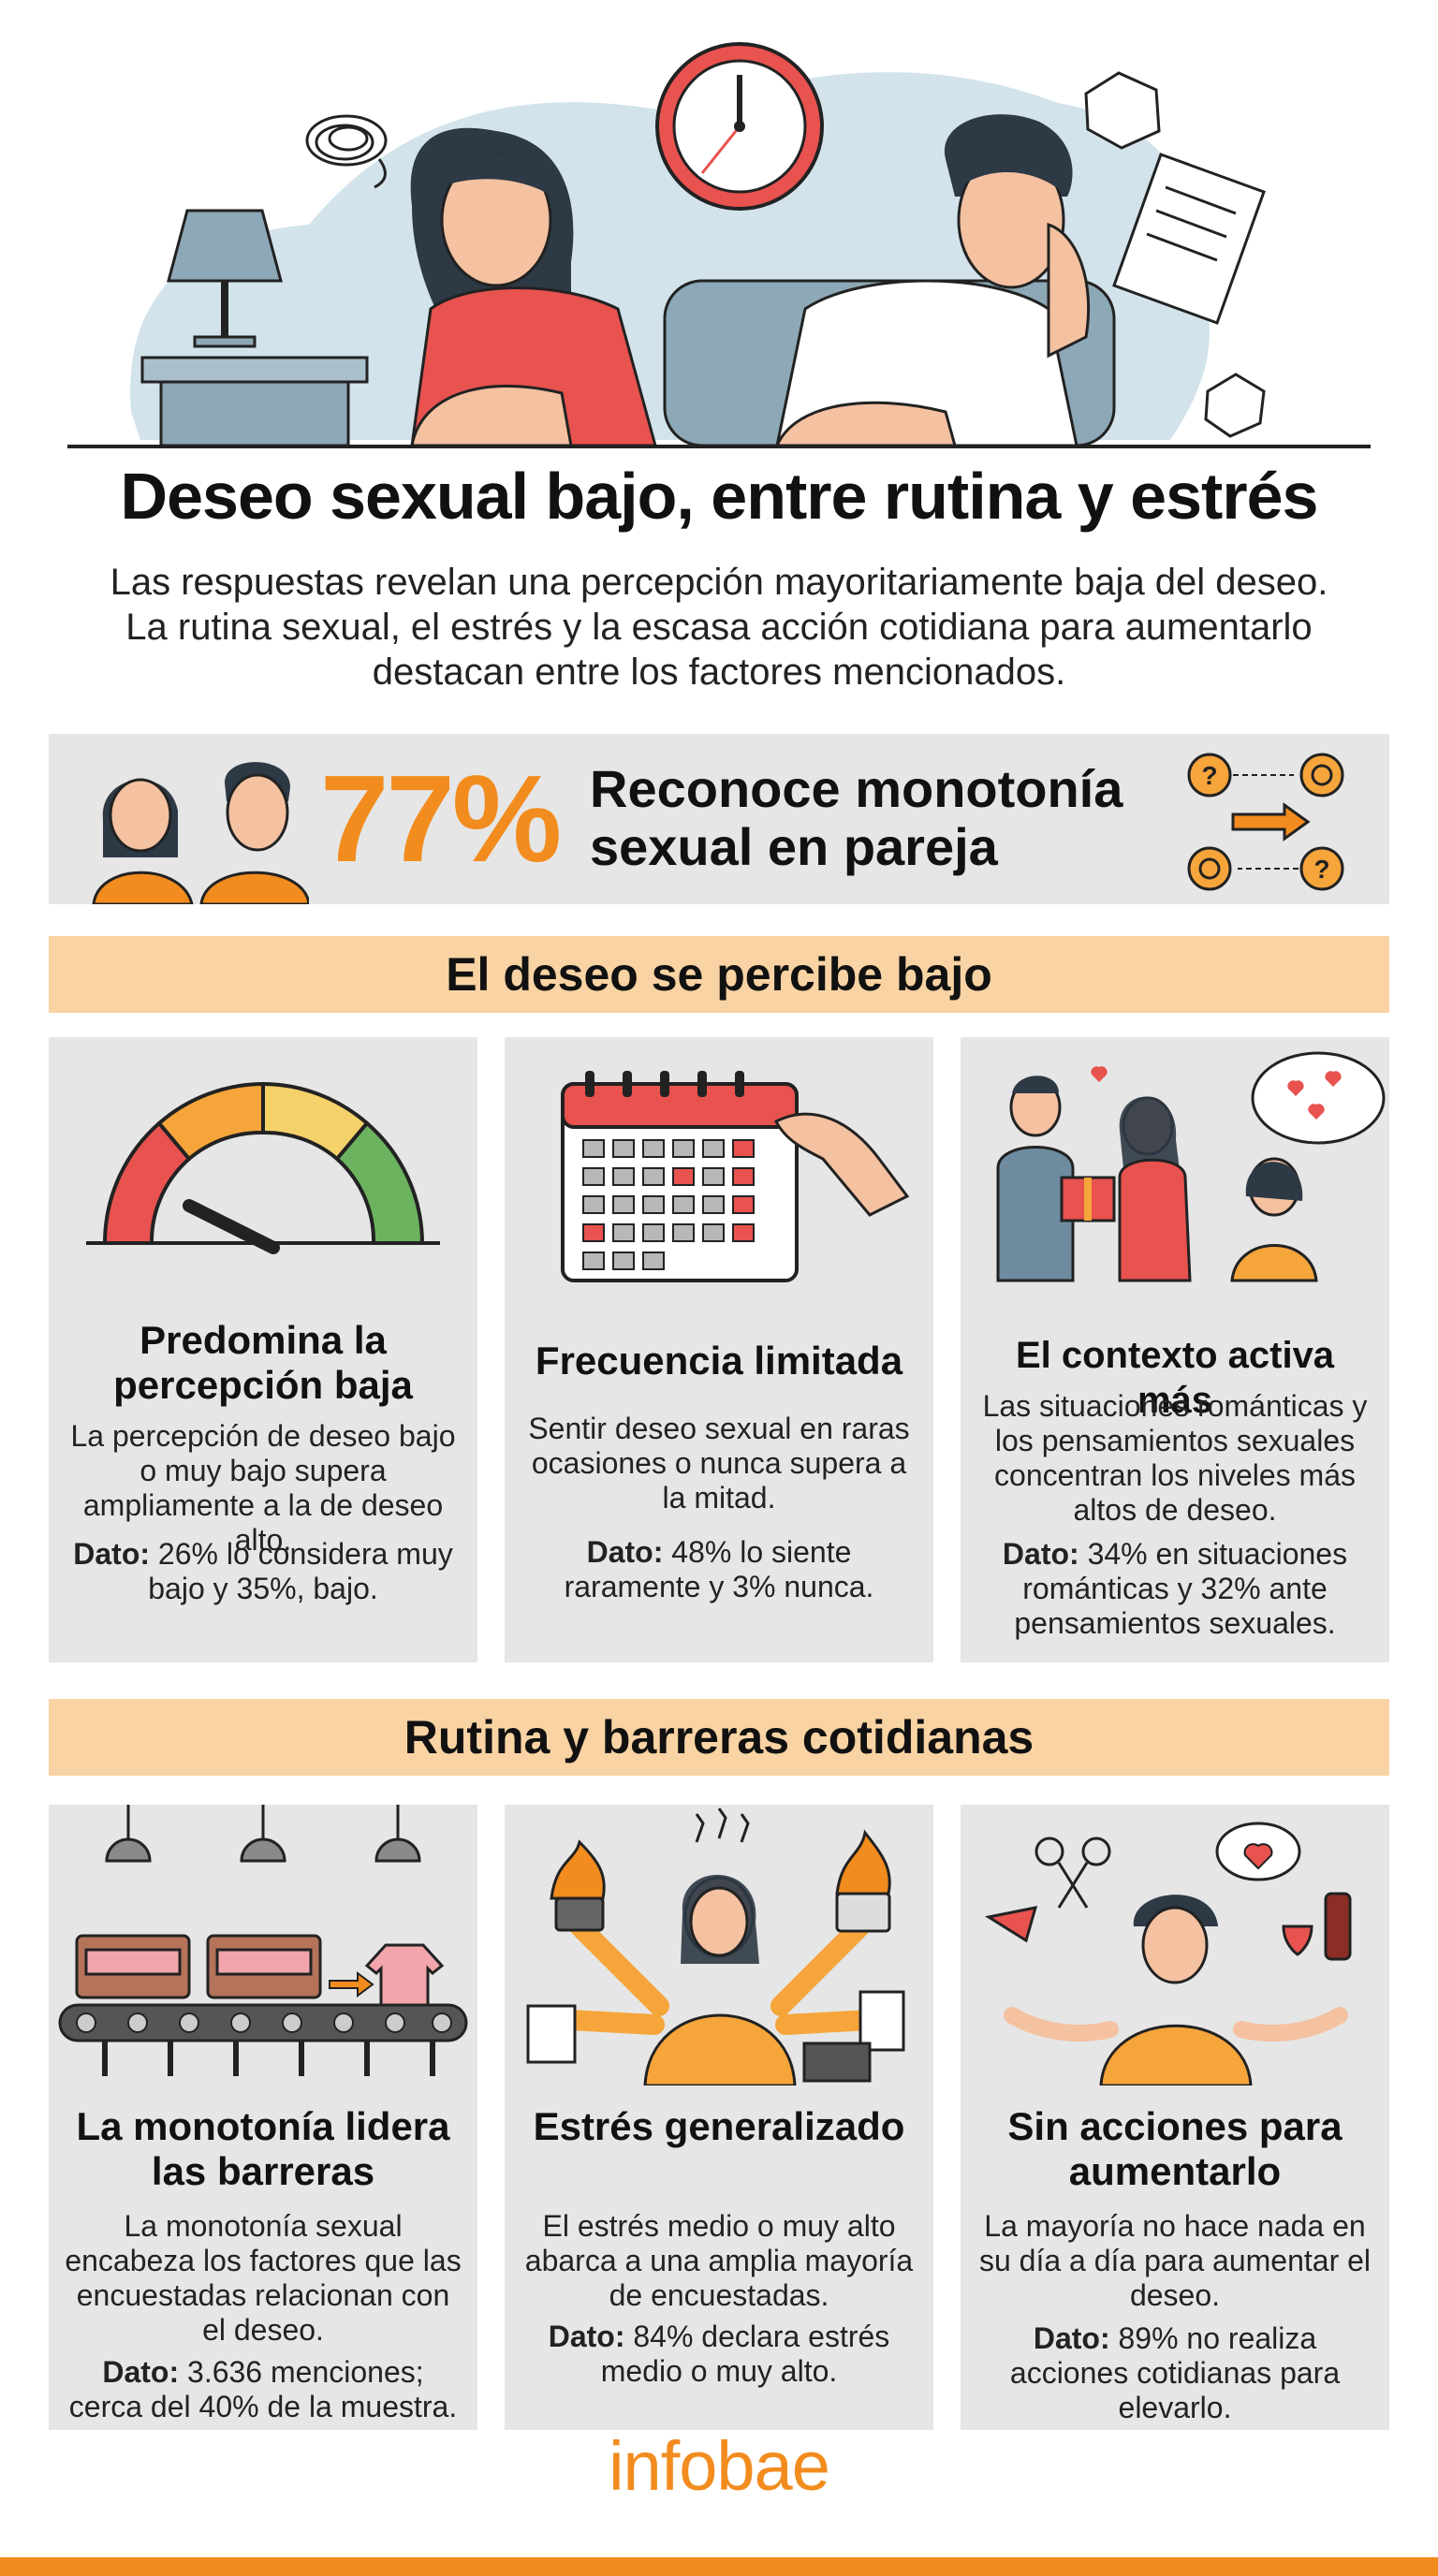  I want to click on desk-lamp-icon, so click(225, 278).